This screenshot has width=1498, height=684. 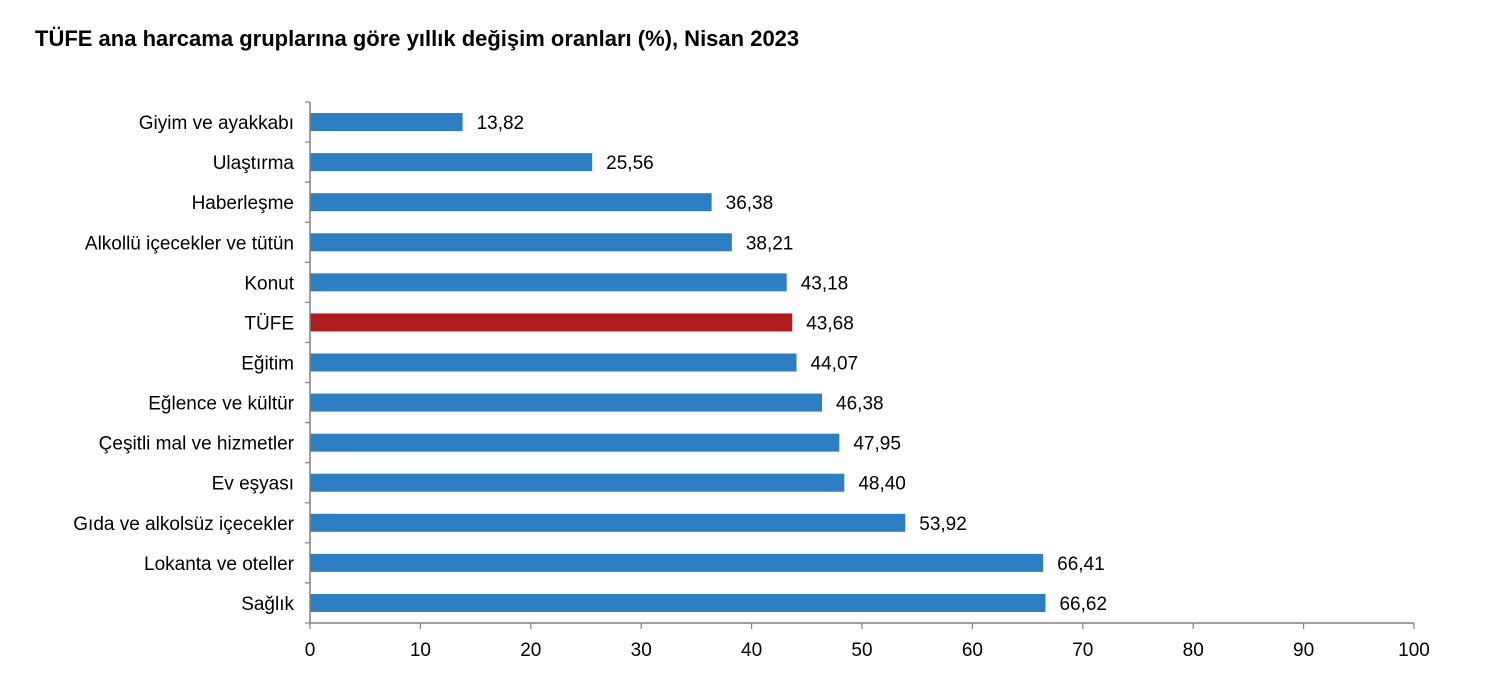 What do you see at coordinates (501, 123) in the screenshot?
I see `data-label: 13,82` at bounding box center [501, 123].